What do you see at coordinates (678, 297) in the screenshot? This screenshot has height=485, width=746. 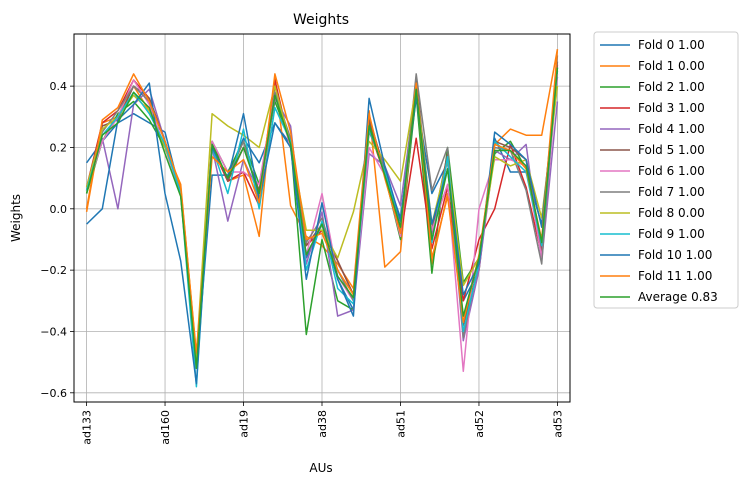 I see `legend-label-12: Average 0.83` at bounding box center [678, 297].